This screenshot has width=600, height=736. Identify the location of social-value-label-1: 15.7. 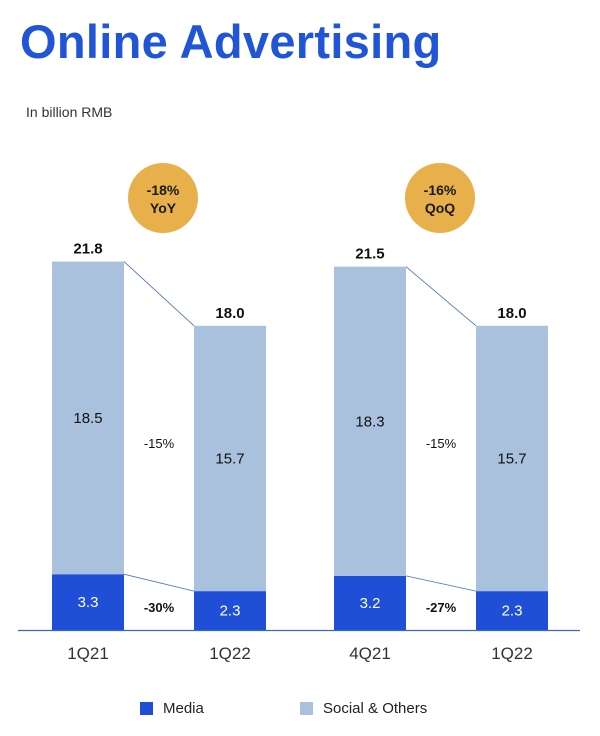
(229, 458).